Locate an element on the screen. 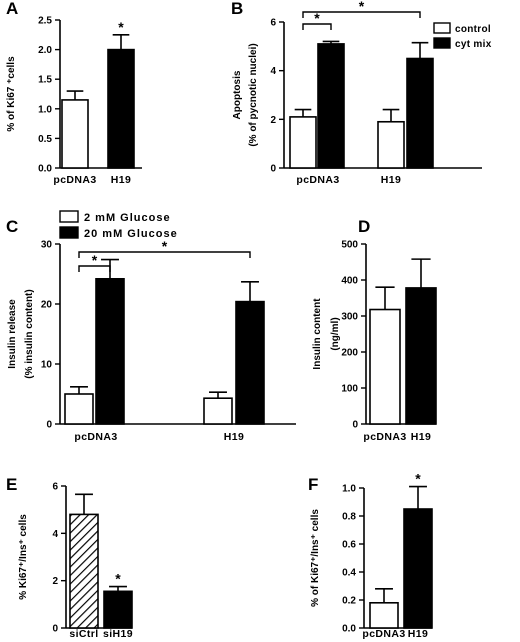 The image size is (520, 642). panel-e: E 0 2 4 6 % Ki67⁺/Ins⁺ cells siCtrl siH19 * is located at coordinates (69, 557).